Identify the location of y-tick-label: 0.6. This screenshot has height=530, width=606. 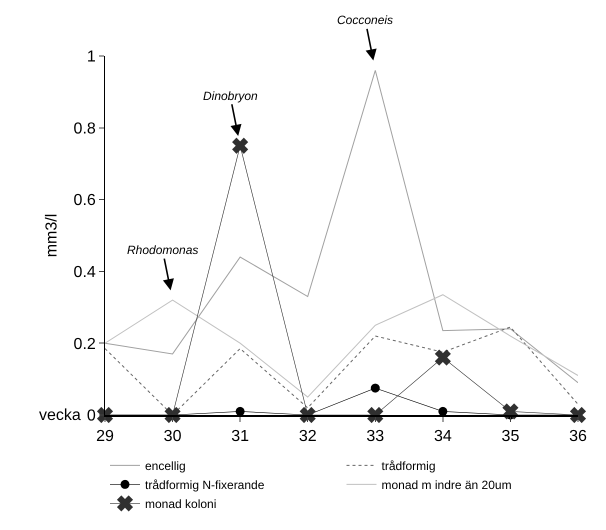
(85, 201).